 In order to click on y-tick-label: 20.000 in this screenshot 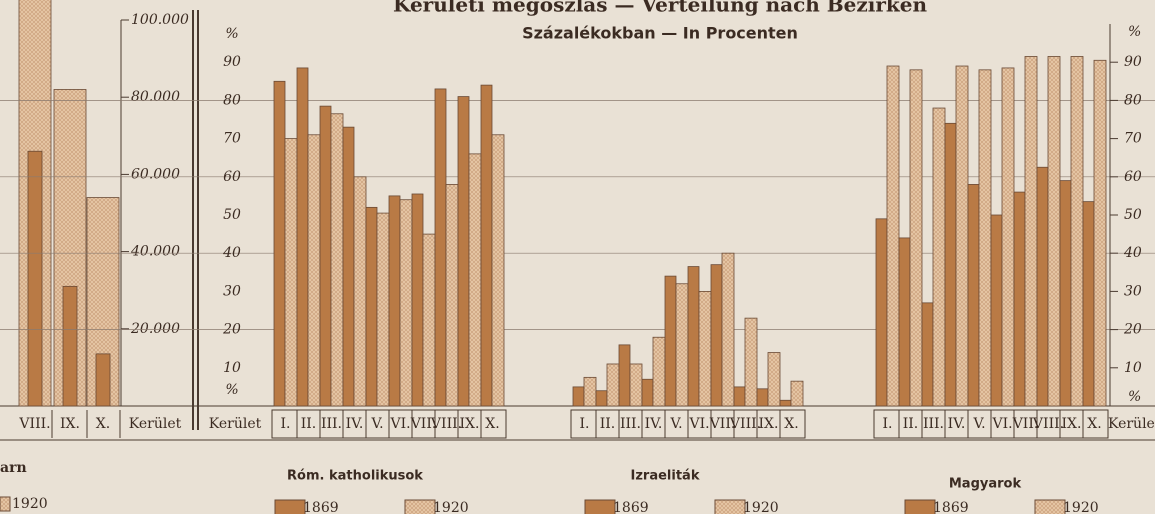, I will do `click(155, 329)`.